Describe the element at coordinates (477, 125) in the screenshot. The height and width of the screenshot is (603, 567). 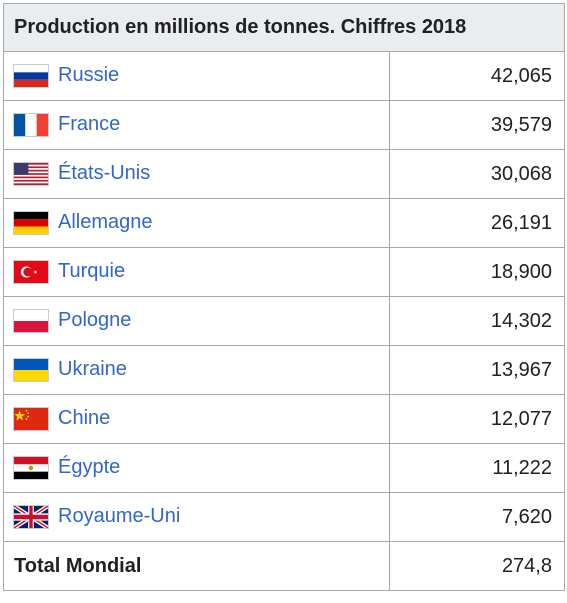
I see `value-cell: 39,579` at that location.